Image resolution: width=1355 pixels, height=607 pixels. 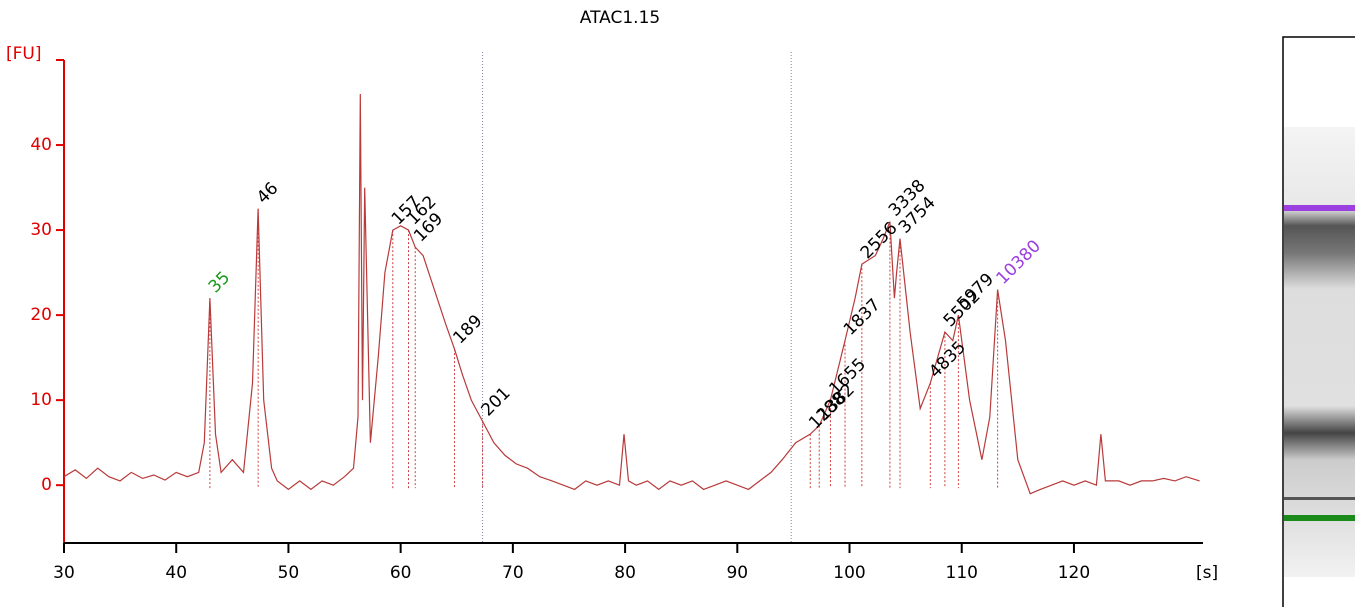 What do you see at coordinates (849, 573) in the screenshot?
I see `x-tick-label: 100` at bounding box center [849, 573].